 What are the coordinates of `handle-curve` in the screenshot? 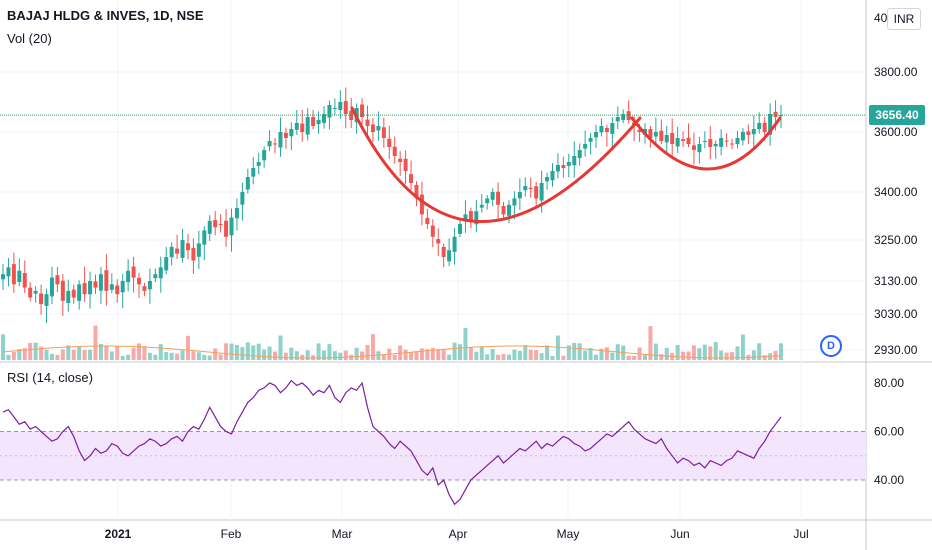 It's located at (706, 143).